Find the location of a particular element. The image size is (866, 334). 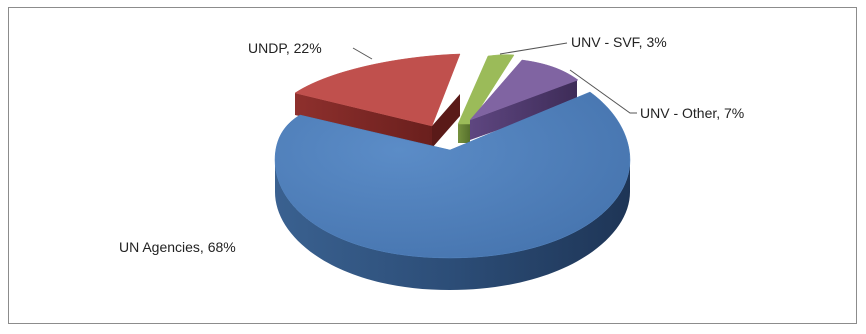

leader-line-undp is located at coordinates (362, 53).